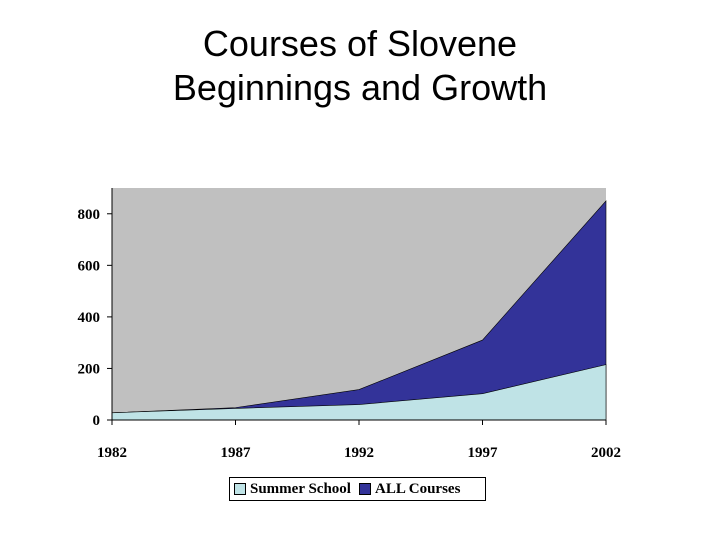 This screenshot has height=540, width=720. What do you see at coordinates (364, 489) in the screenshot?
I see `legend-swatch-all-courses` at bounding box center [364, 489].